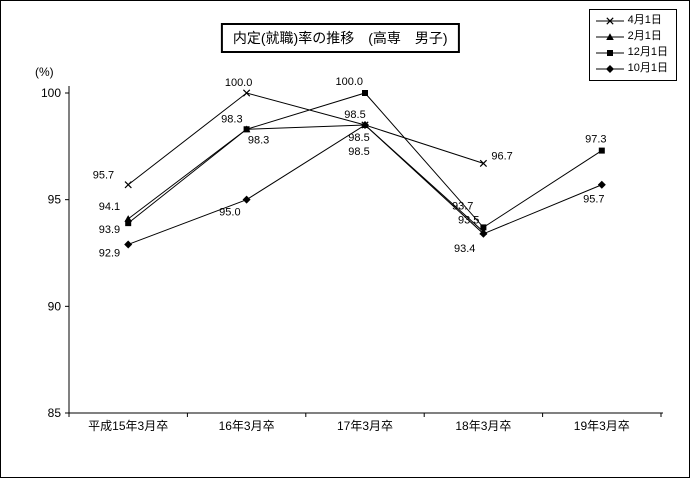 This screenshot has height=478, width=690. I want to click on legend-item-4月1日: 4月1日, so click(631, 20).